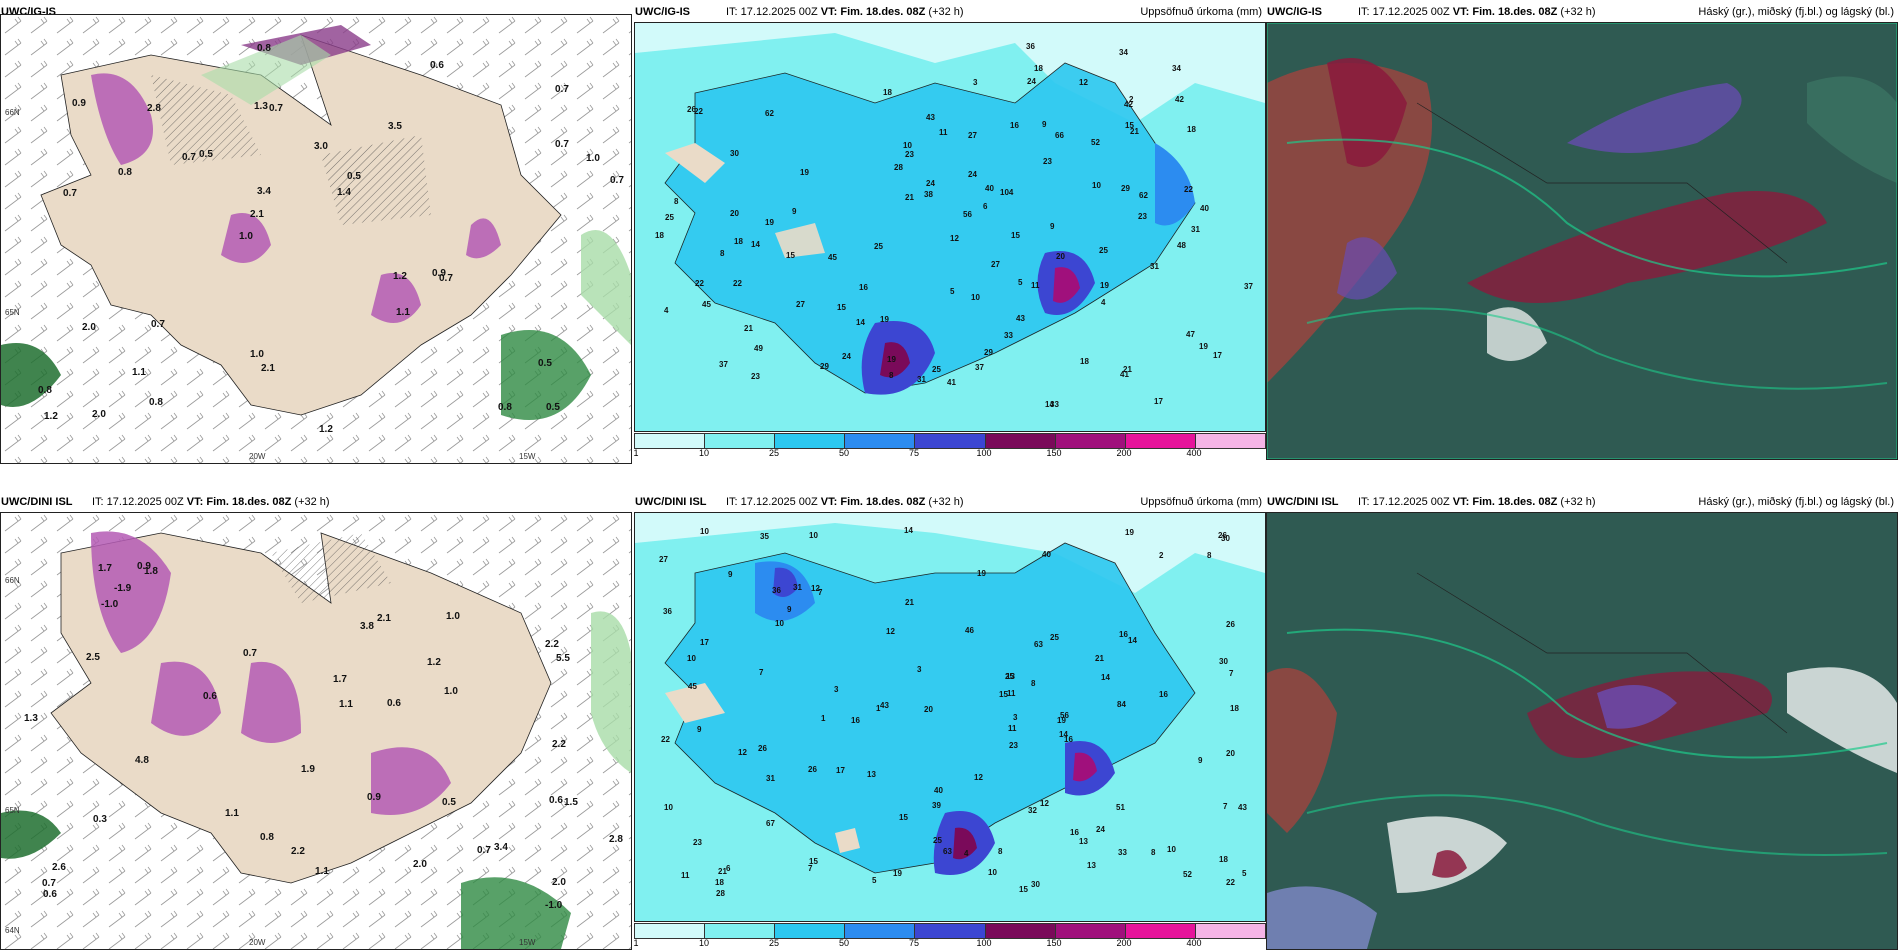 The height and width of the screenshot is (950, 1900). What do you see at coordinates (110, 604) in the screenshot?
I see `map-value-label: -1.0` at bounding box center [110, 604].